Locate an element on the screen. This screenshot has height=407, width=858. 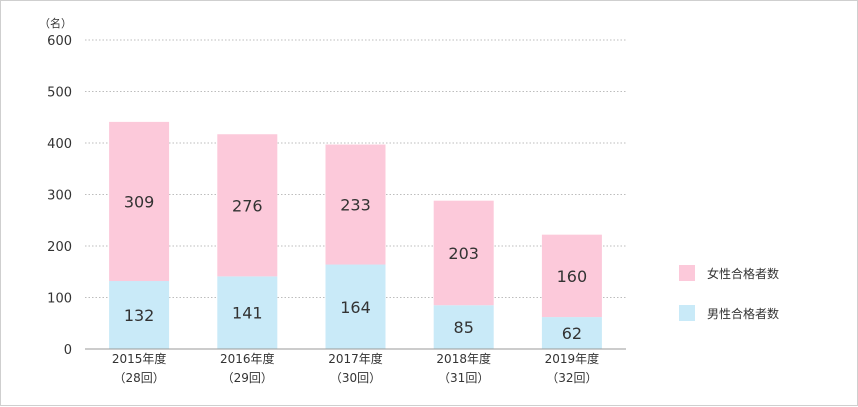
y-axis-ticks: 0 100 200 300 400 500 600 is located at coordinates (59, 196).